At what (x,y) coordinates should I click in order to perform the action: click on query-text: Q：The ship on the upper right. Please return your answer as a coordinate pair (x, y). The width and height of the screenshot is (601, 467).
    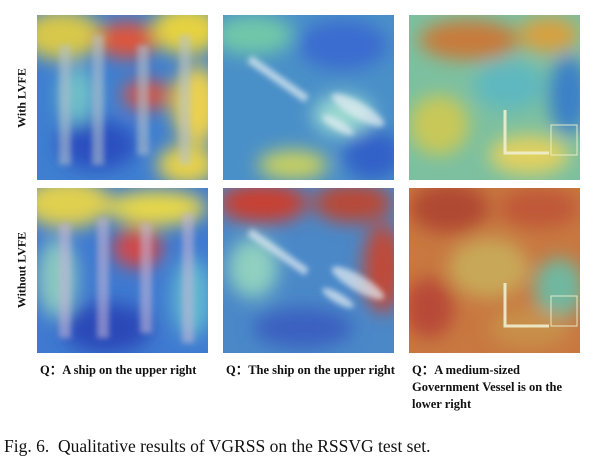
    Looking at the image, I should click on (310, 370).